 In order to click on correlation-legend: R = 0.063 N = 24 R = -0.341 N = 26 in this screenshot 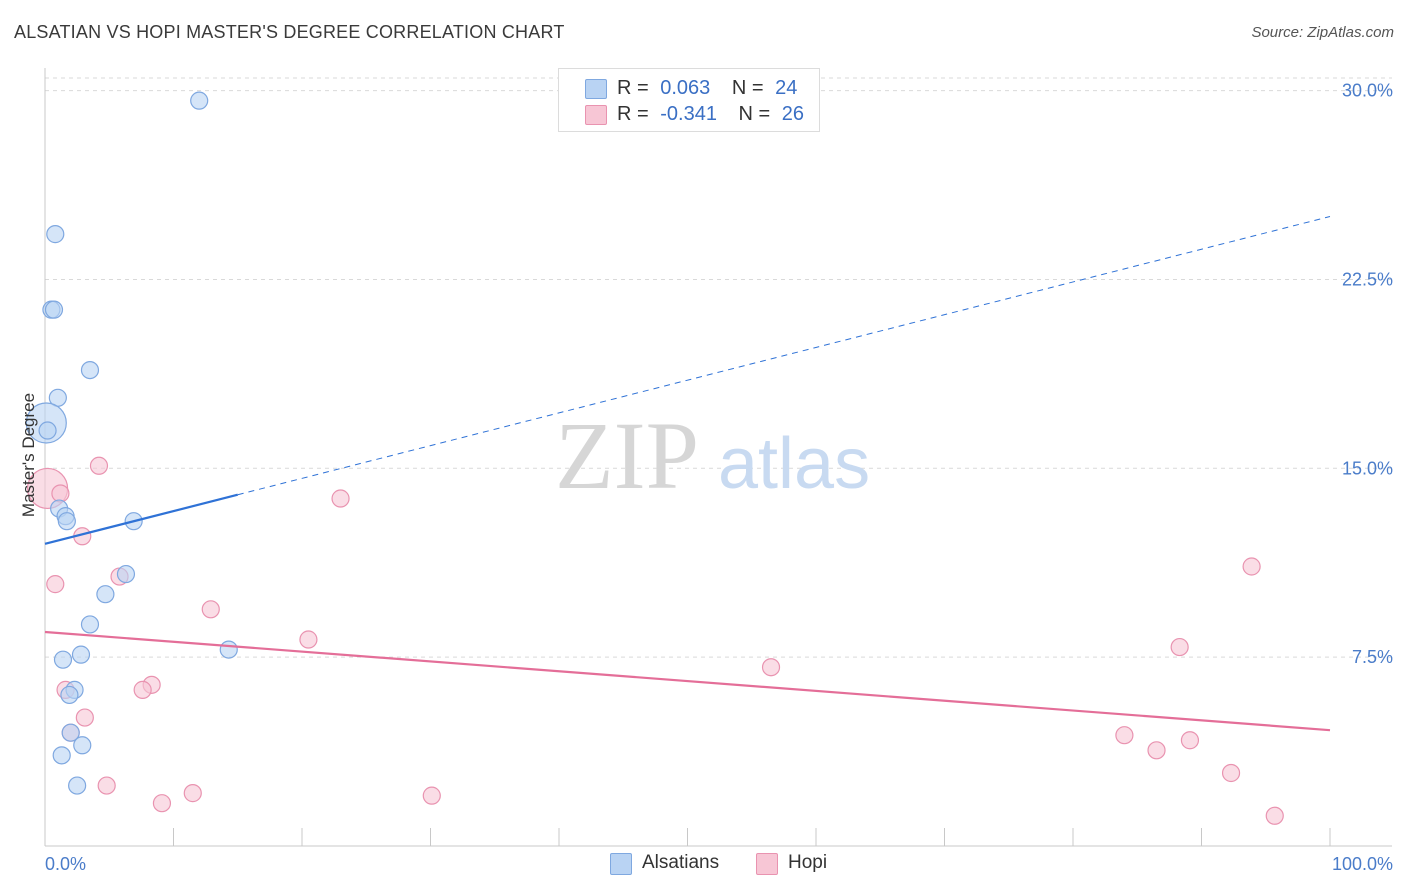, I will do `click(689, 100)`.